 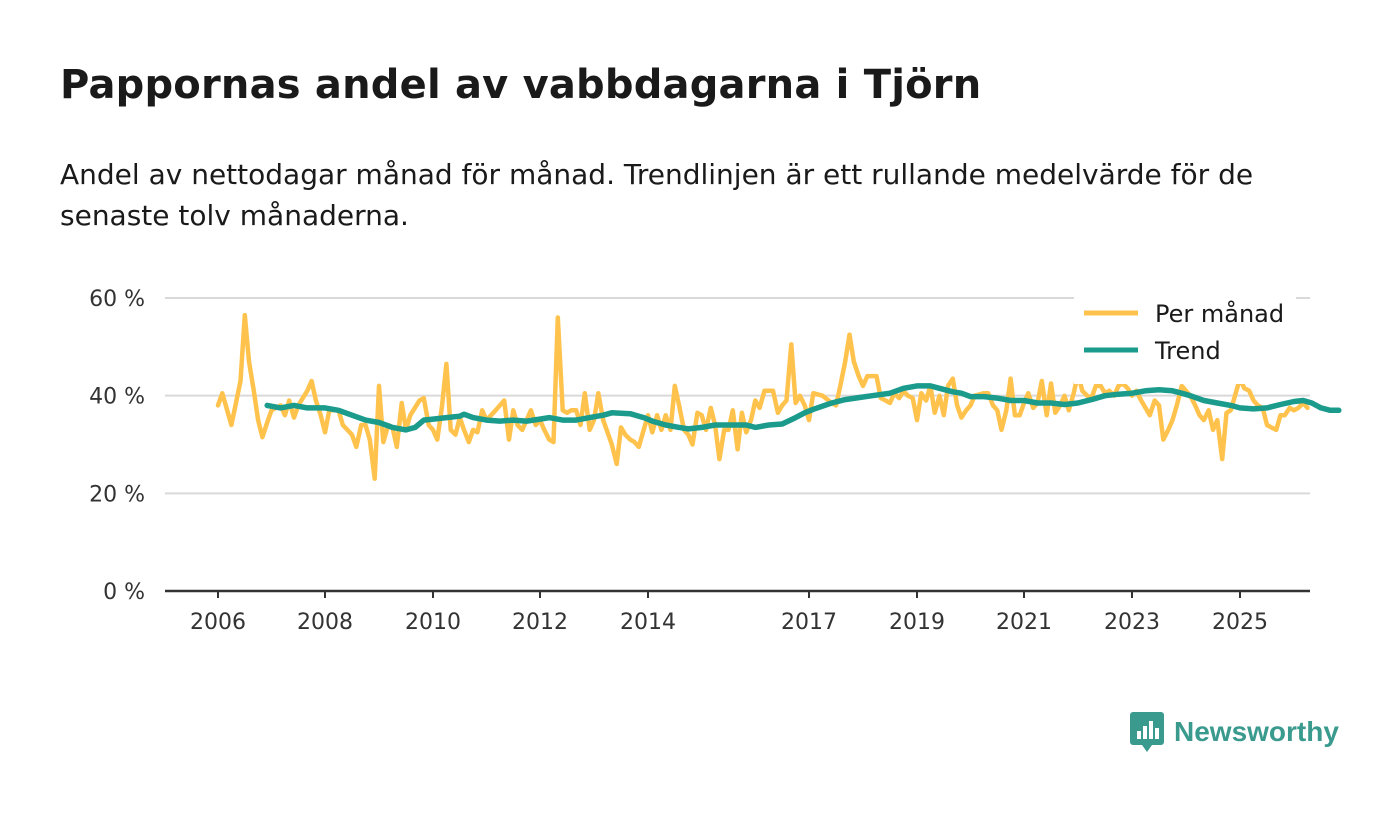 What do you see at coordinates (433, 622) in the screenshot?
I see `x-tick-label: 2010` at bounding box center [433, 622].